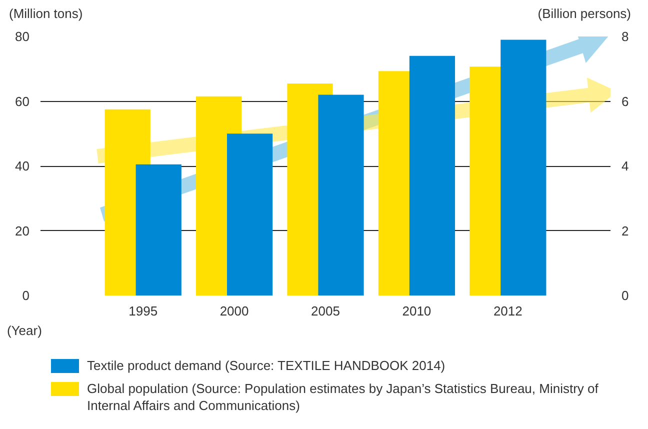 The height and width of the screenshot is (429, 648). I want to click on y2-tick-label: 8, so click(625, 36).